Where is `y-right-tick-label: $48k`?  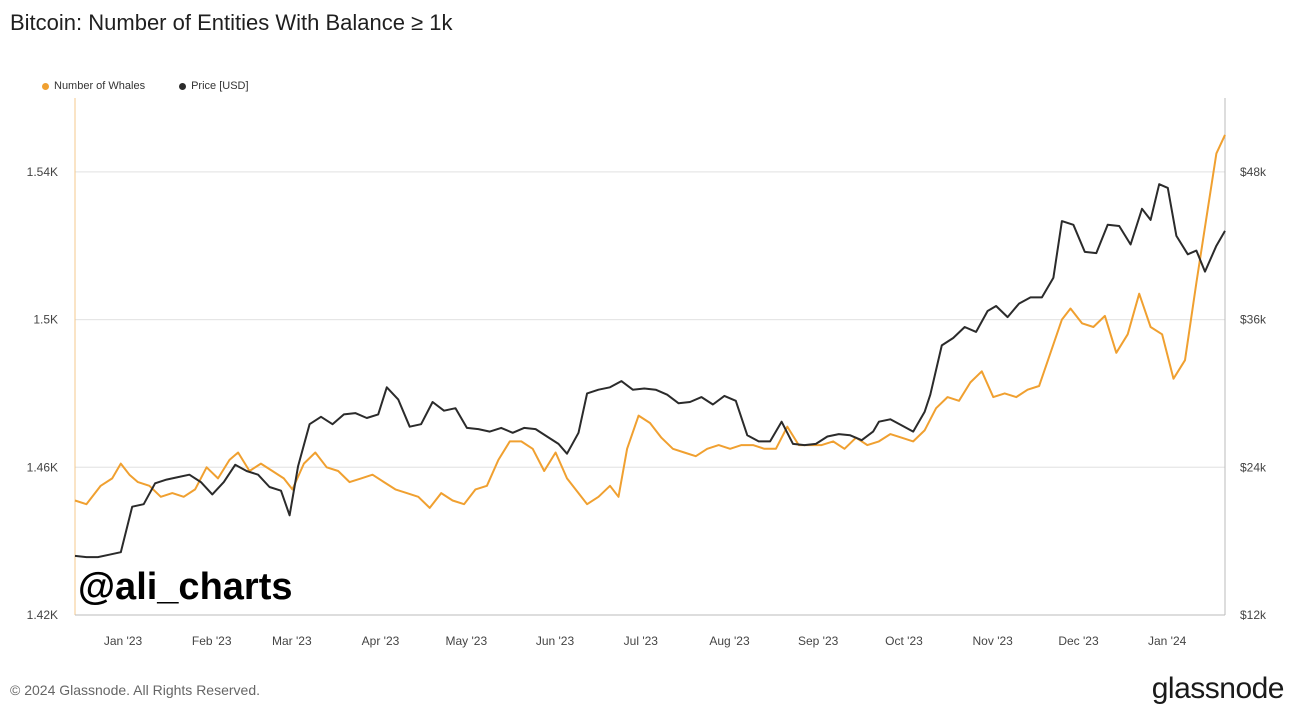 y-right-tick-label: $48k is located at coordinates (1253, 172).